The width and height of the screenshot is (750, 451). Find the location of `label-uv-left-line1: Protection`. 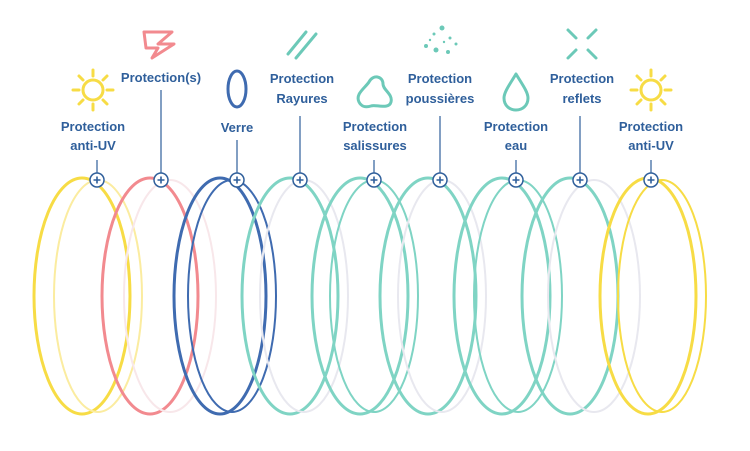

label-uv-left-line1: Protection is located at coordinates (93, 126).